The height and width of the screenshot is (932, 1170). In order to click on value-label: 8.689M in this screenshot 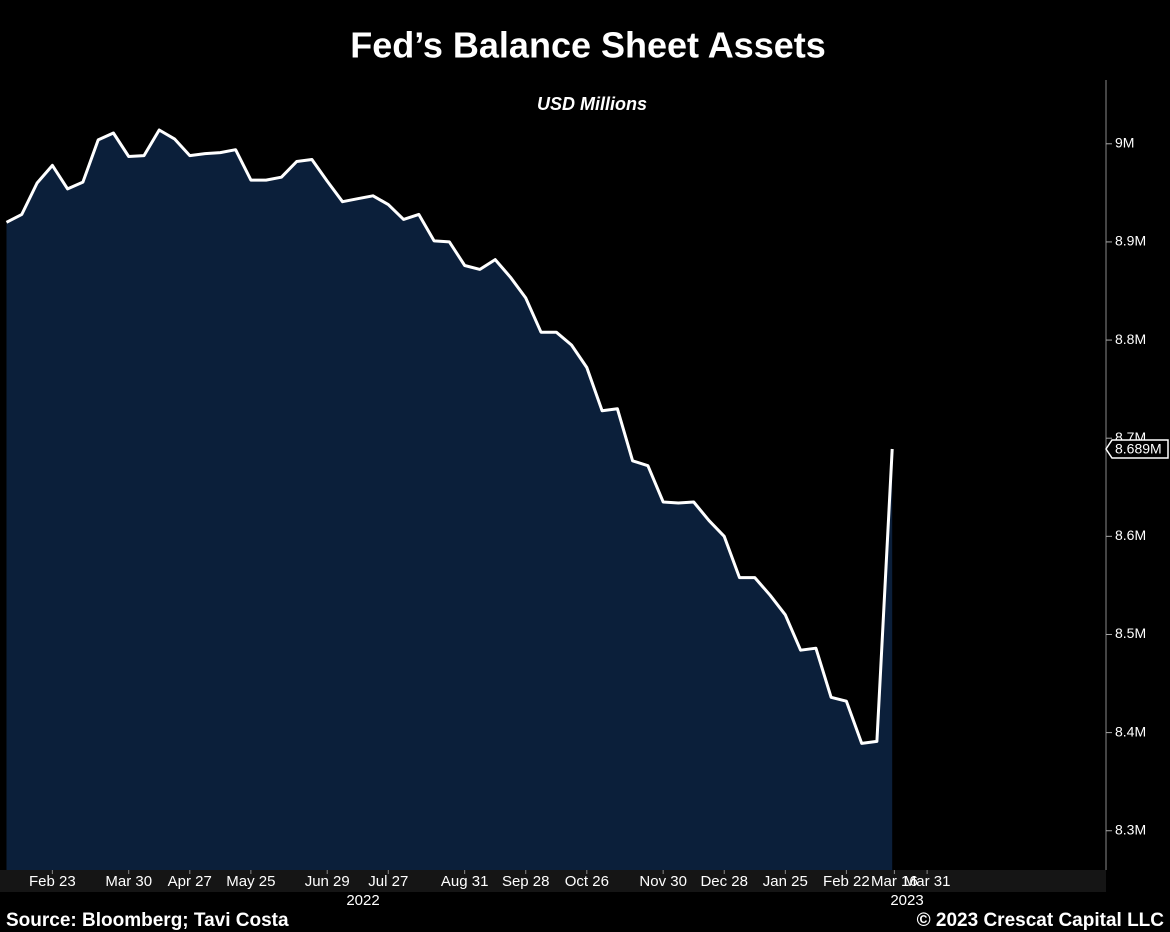, I will do `click(1138, 449)`.